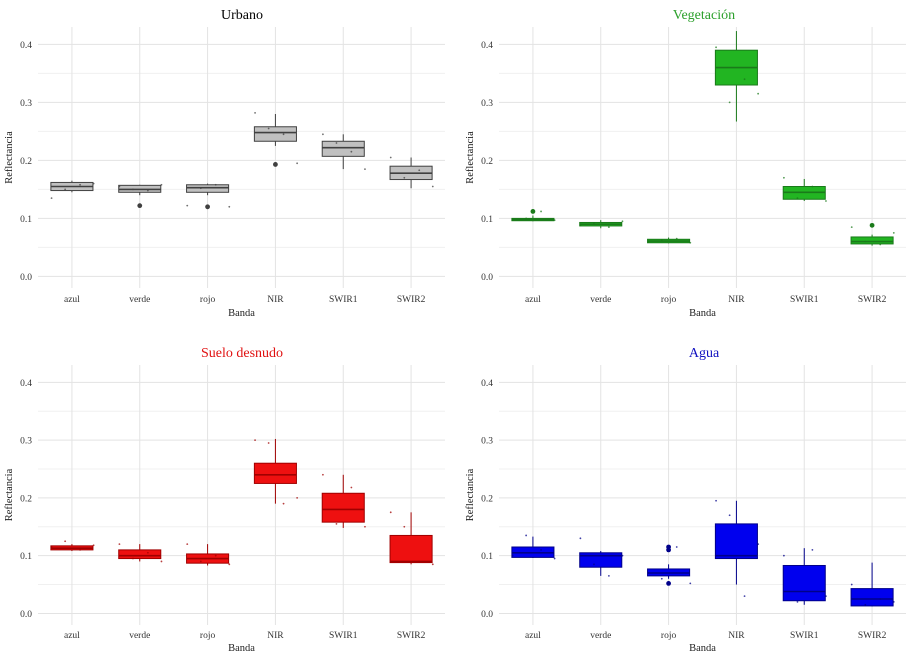 The width and height of the screenshot is (909, 655). I want to click on panel-title: Vegetación, so click(704, 15).